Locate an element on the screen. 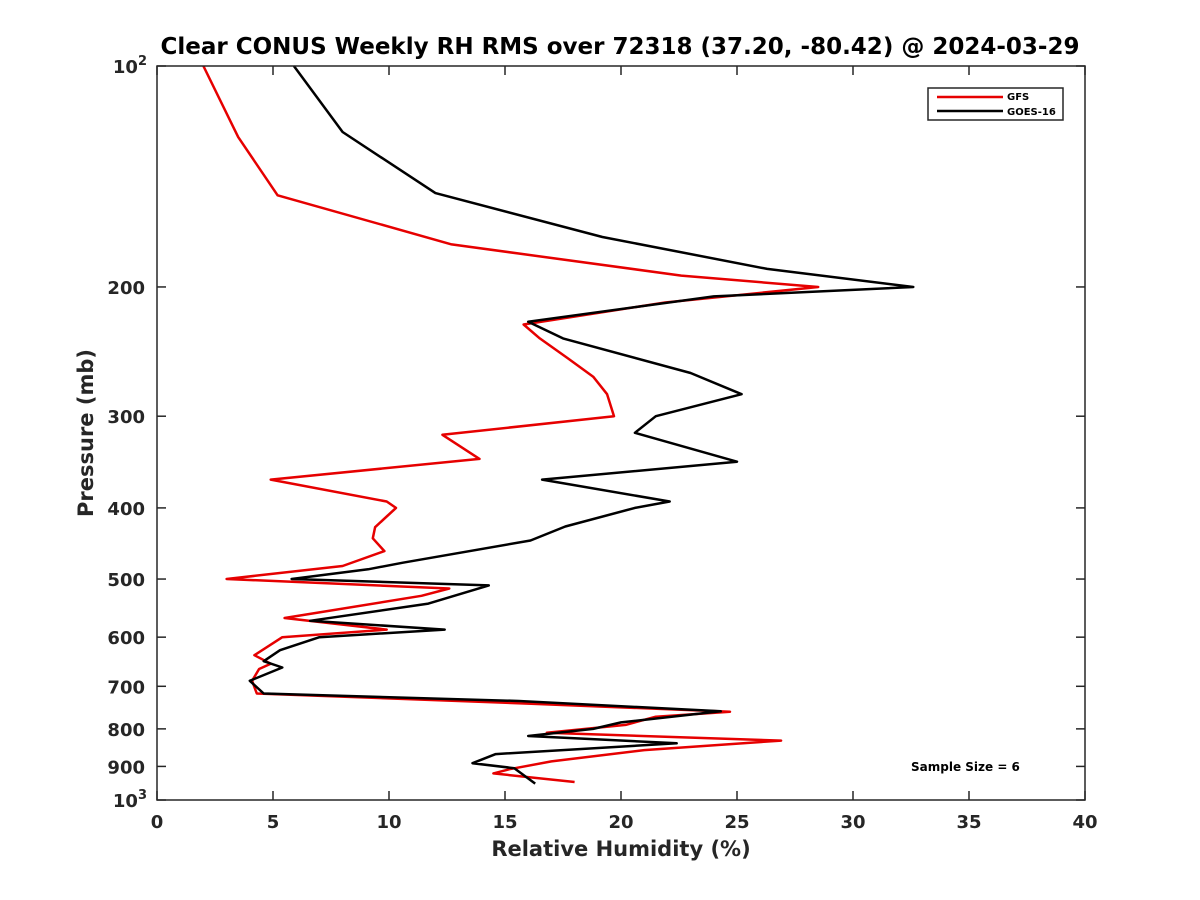 The height and width of the screenshot is (900, 1200). x-tick-label: 20 is located at coordinates (620, 822).